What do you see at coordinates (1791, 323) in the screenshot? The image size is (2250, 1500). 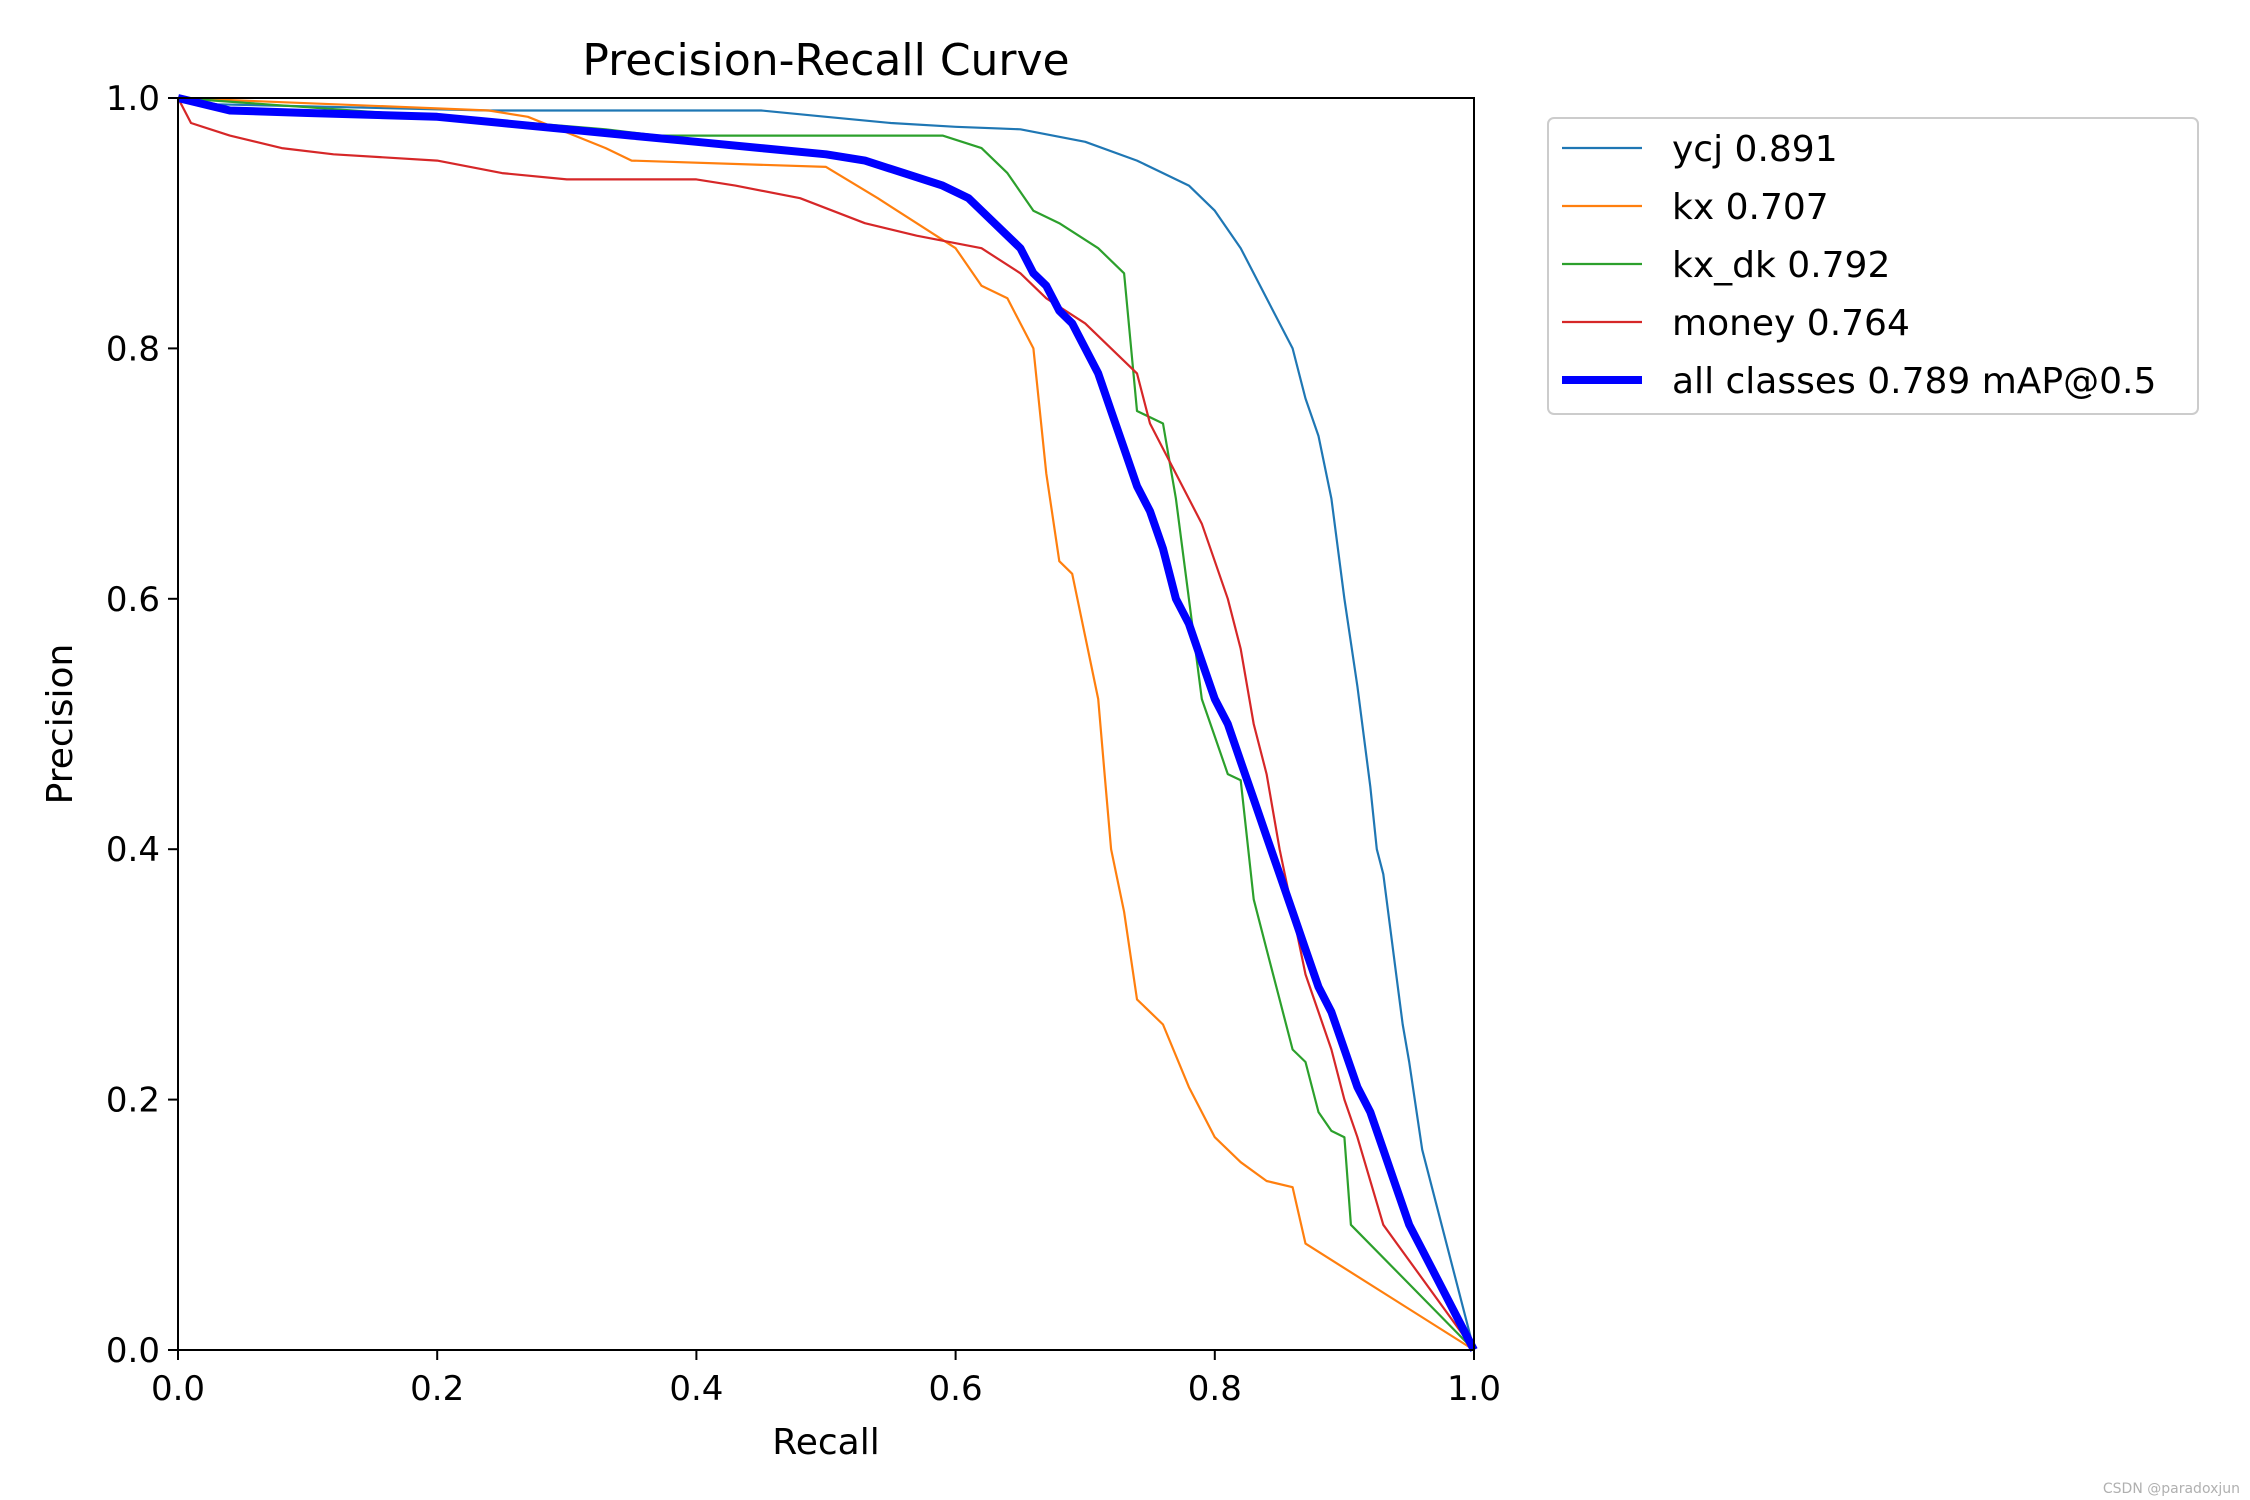 I see `legend-label-money: money 0.764` at bounding box center [1791, 323].